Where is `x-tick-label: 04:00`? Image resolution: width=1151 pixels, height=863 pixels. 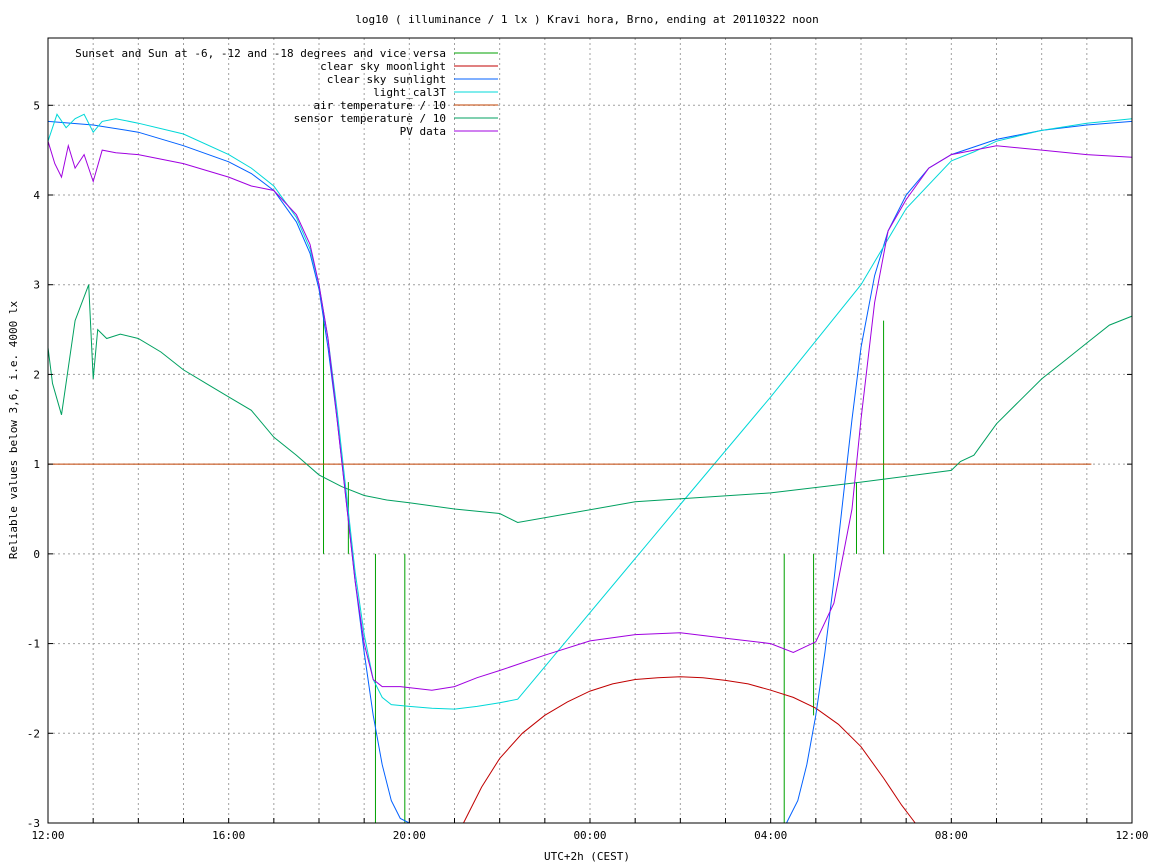 x-tick-label: 04:00 is located at coordinates (770, 835).